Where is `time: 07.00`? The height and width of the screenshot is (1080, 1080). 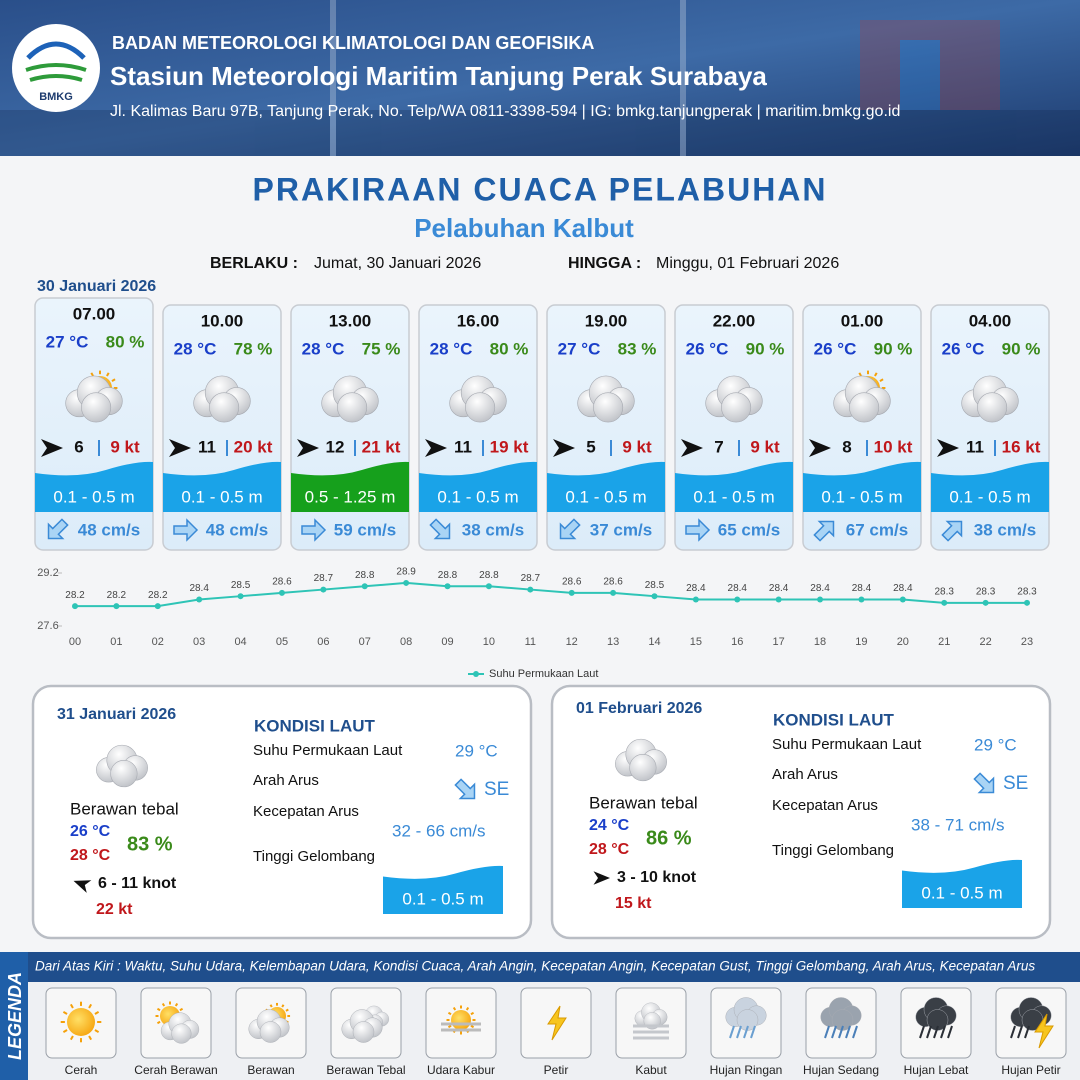 time: 07.00 is located at coordinates (94, 313).